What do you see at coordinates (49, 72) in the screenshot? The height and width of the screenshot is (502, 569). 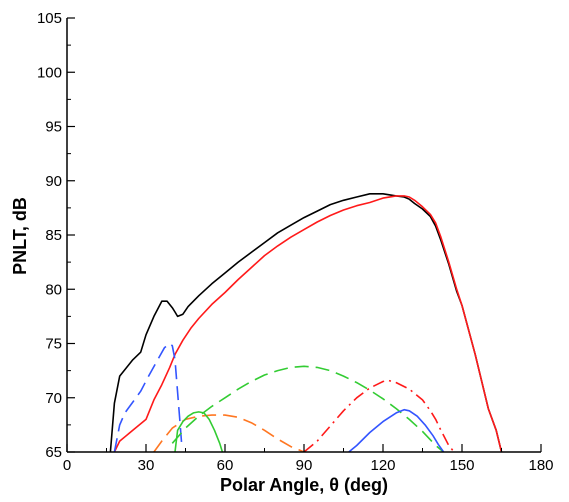 I see `y-tick-label: 100` at bounding box center [49, 72].